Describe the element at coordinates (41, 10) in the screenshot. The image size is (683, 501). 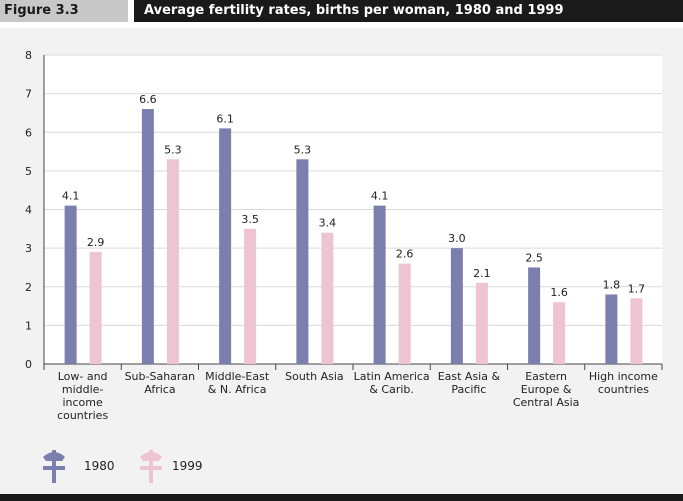
I see `figure-label: Figure 3.3` at that location.